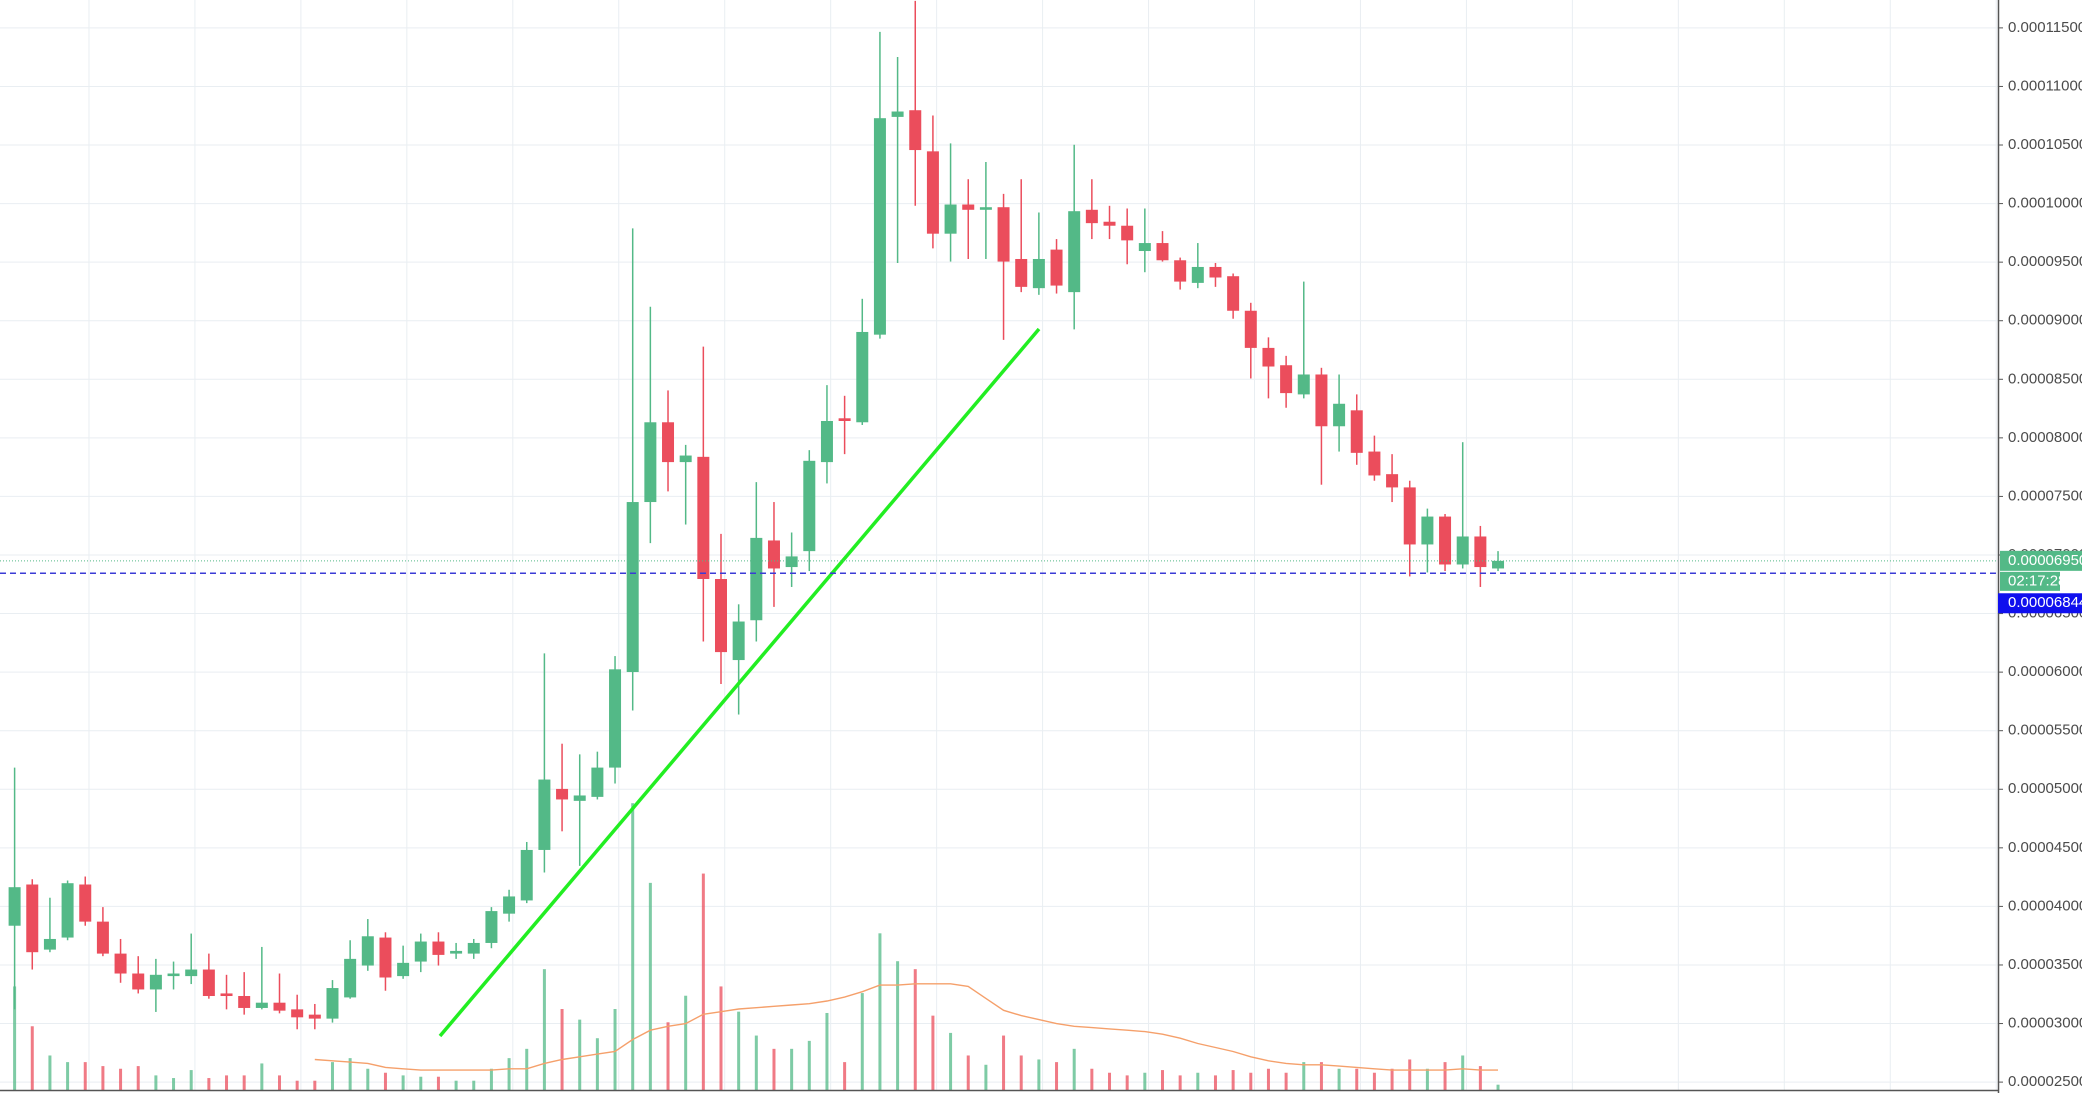 Image resolution: width=2082 pixels, height=1093 pixels. I want to click on y-tick-label: 0.00002500, so click(2045, 1081).